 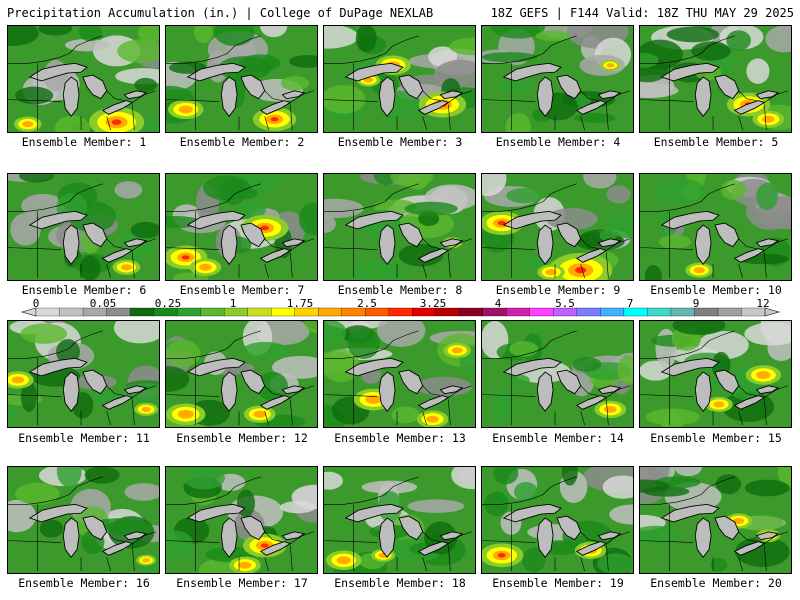 I want to click on ensemble-member-label: Ensemble Member: 5, so click(x=716, y=142).